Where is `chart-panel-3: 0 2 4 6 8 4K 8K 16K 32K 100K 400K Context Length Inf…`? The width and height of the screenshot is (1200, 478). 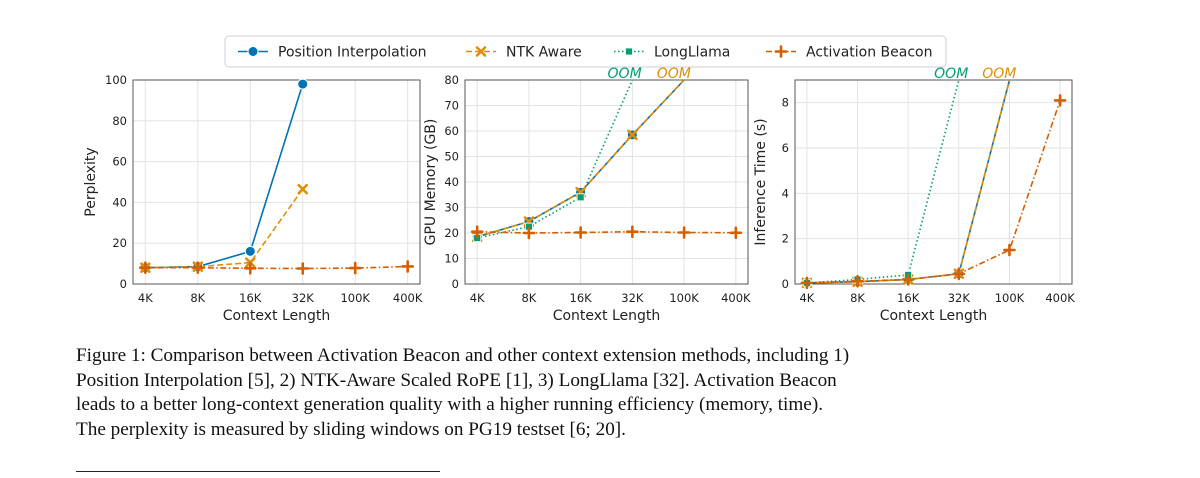
chart-panel-3: 0 2 4 6 8 4K 8K 16K 32K 100K 400K Context Length Inf… is located at coordinates (914, 195).